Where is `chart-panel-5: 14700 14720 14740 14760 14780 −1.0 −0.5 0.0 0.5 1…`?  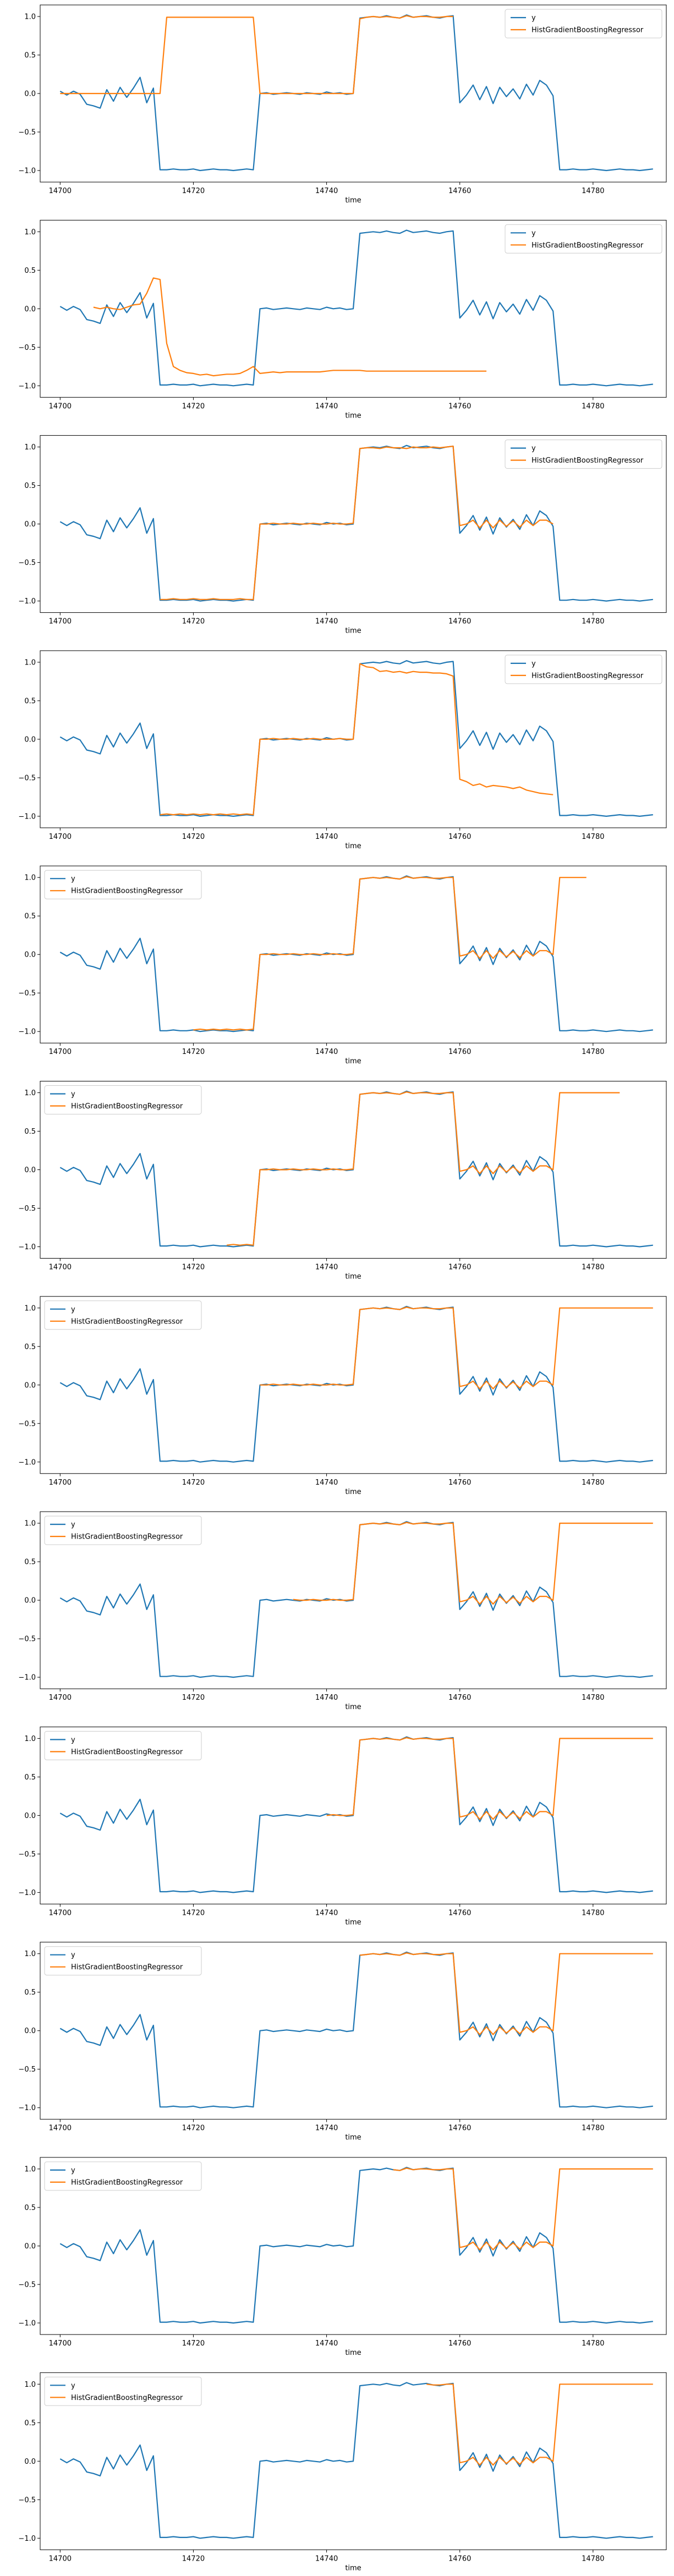 chart-panel-5: 14700 14720 14740 14760 14780 −1.0 −0.5 0.0 0.5 1… is located at coordinates (342, 965).